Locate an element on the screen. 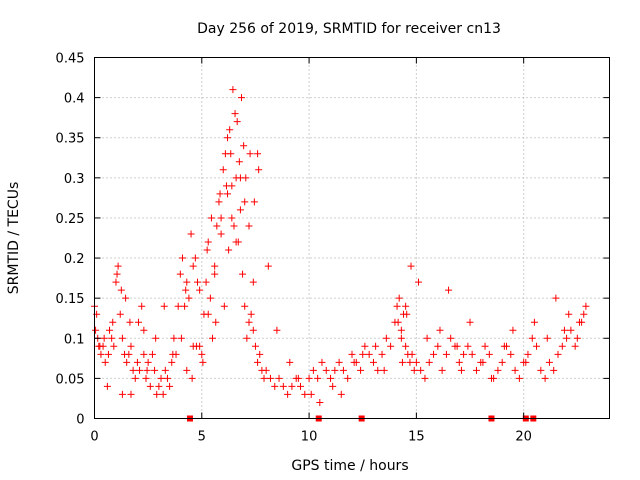  y-tick-label: 0.3 is located at coordinates (74, 179).